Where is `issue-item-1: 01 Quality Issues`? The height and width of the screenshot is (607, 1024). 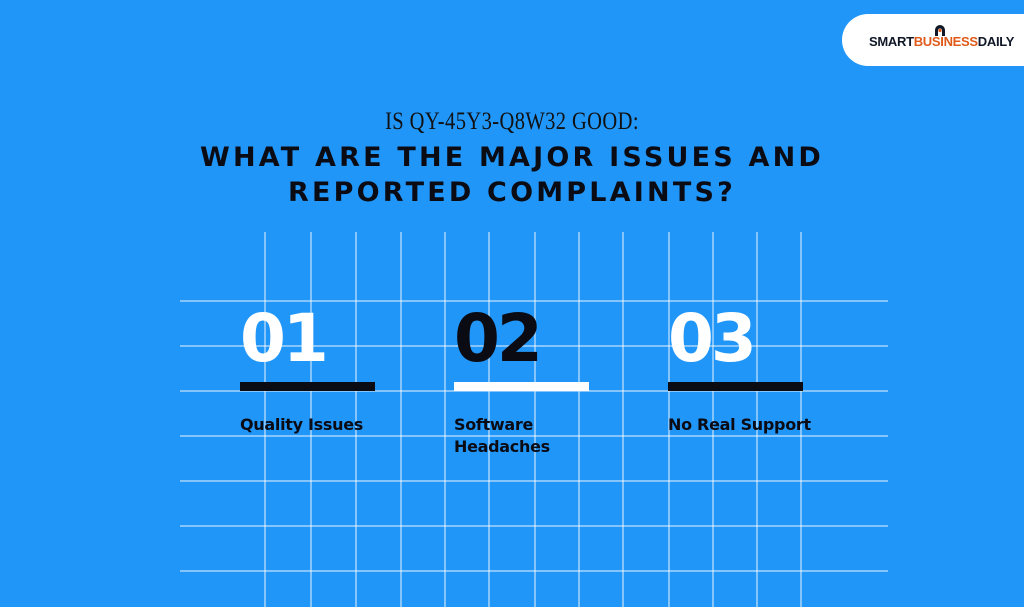 issue-item-1: 01 Quality Issues is located at coordinates (315, 368).